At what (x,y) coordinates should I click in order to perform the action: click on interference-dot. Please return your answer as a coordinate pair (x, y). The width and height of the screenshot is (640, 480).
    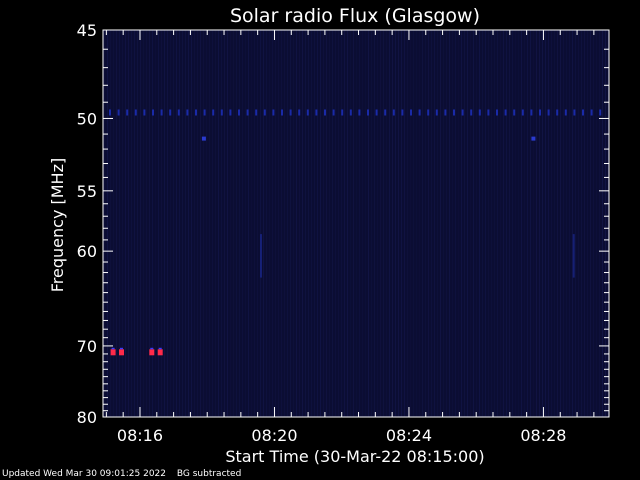
    Looking at the image, I should click on (203, 138).